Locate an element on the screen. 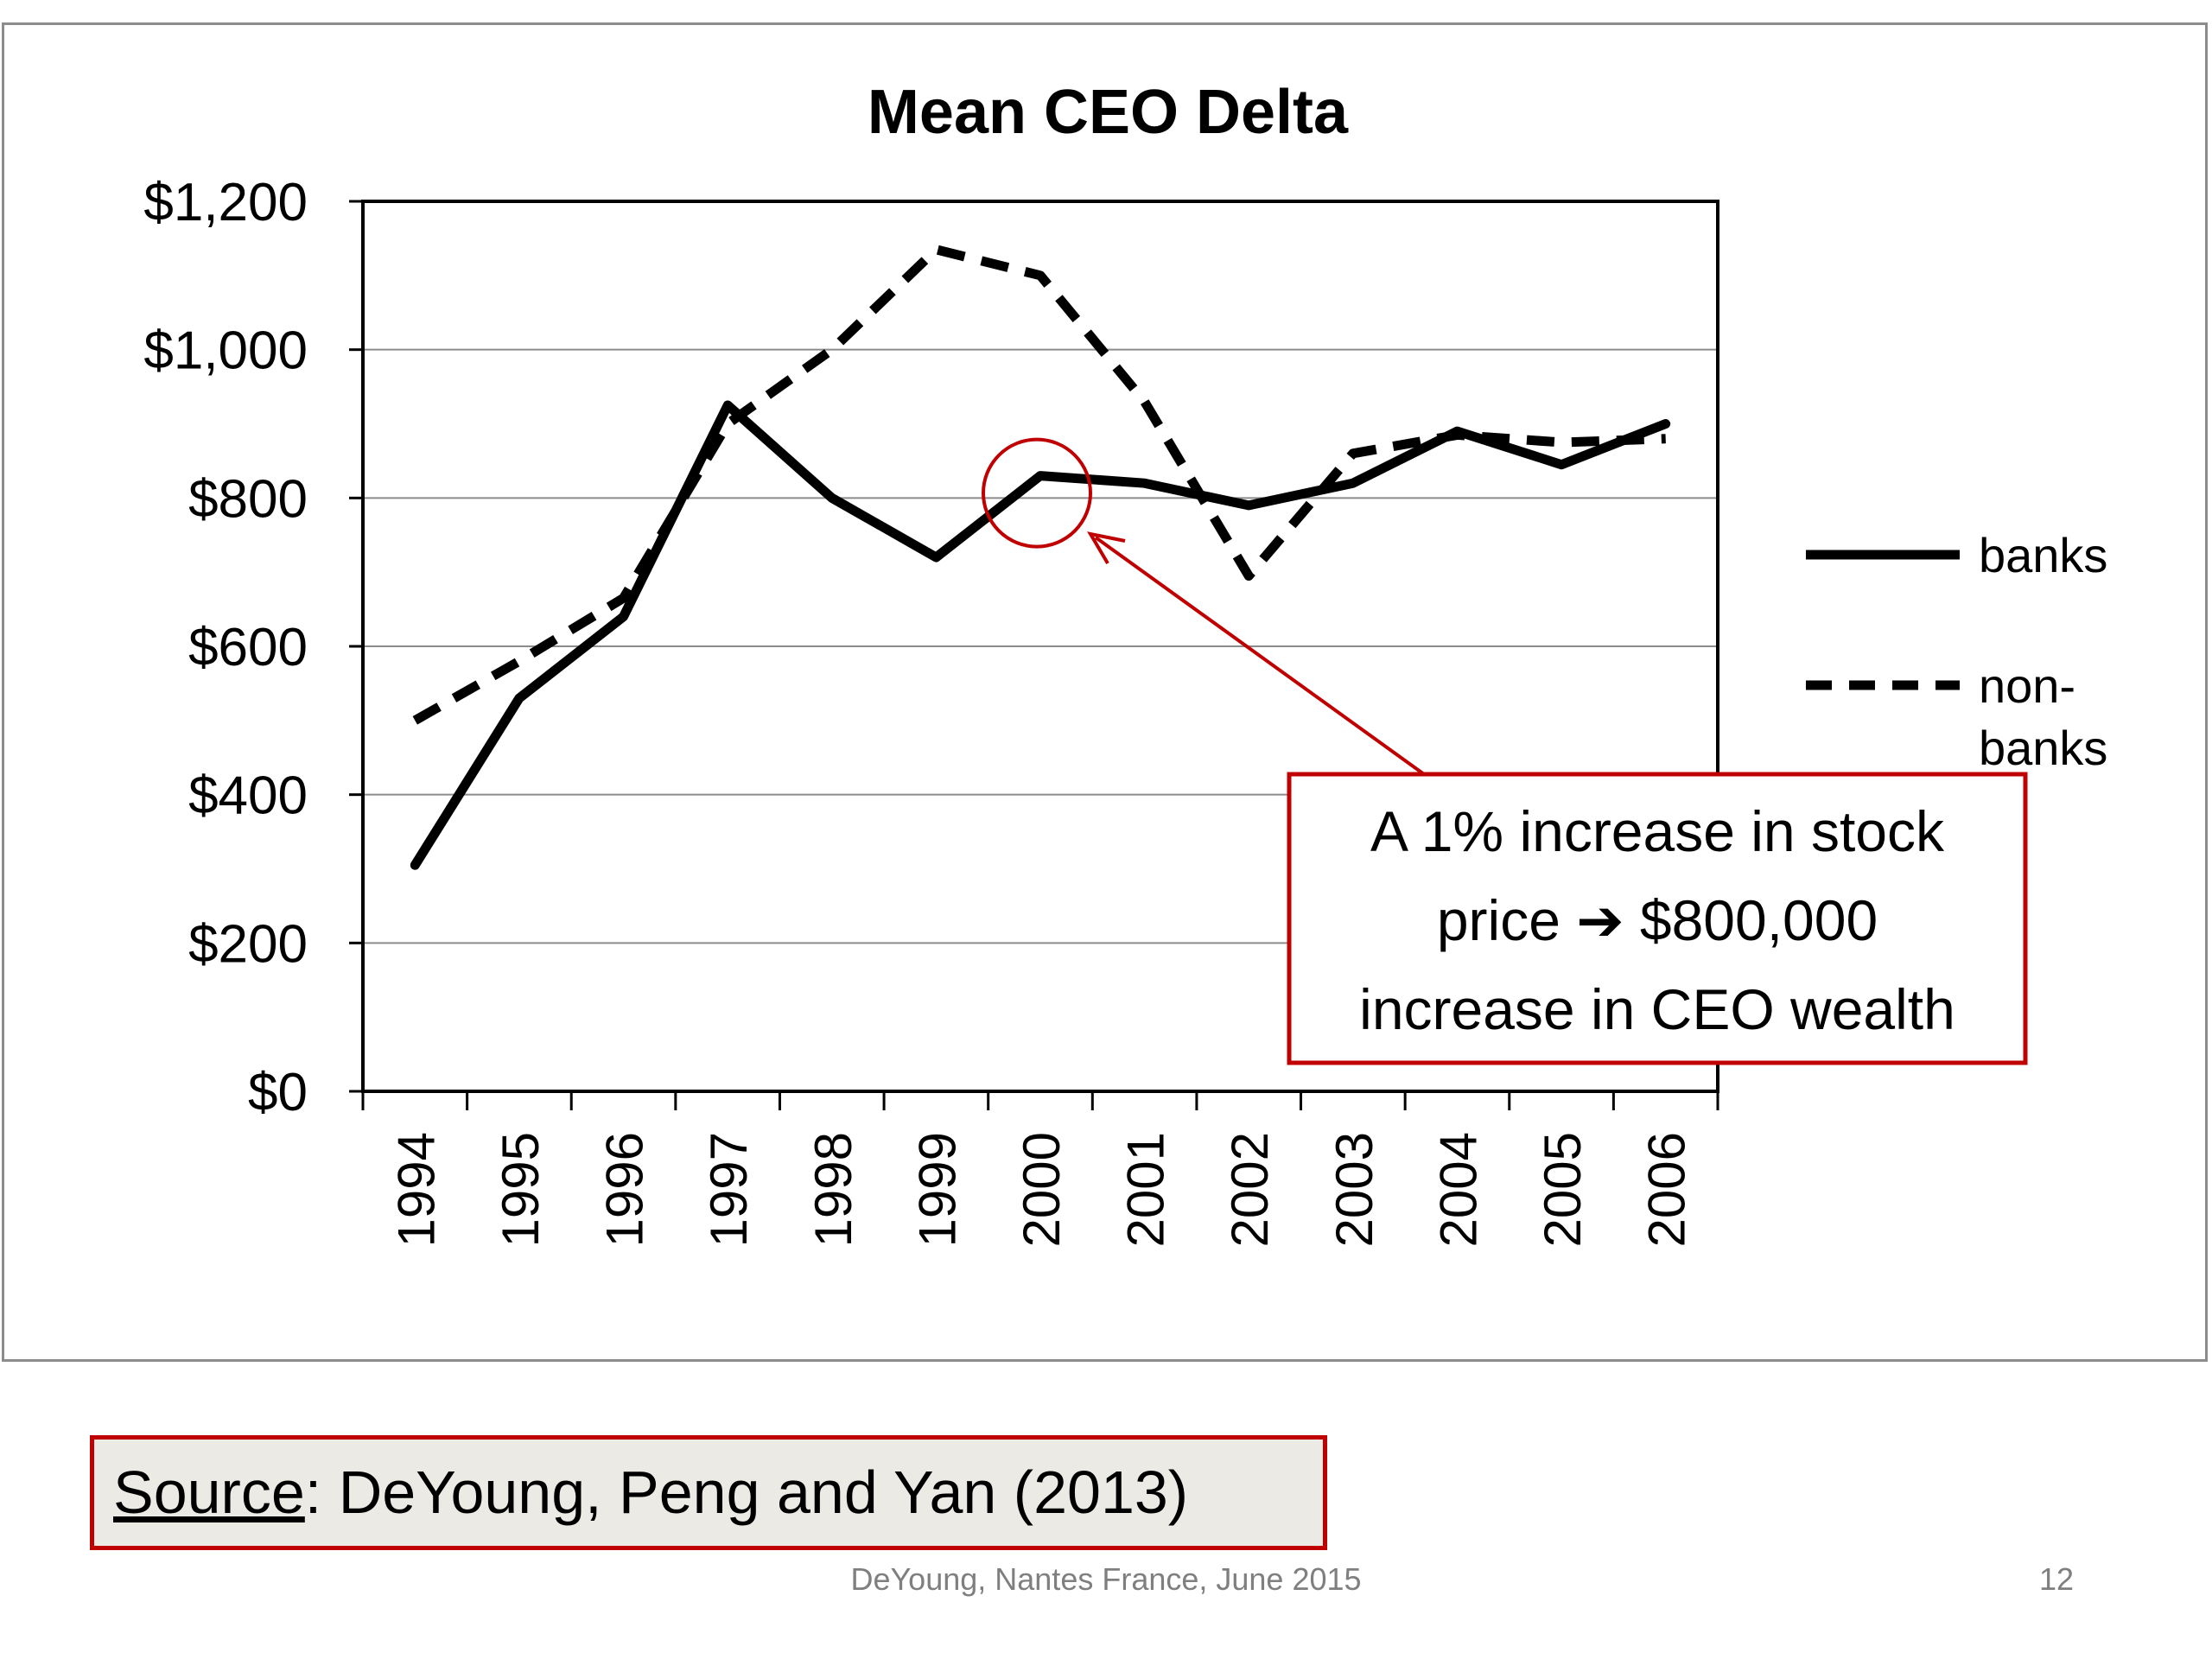 Image resolution: width=2212 pixels, height=1659 pixels. x-tick-label: 1999 is located at coordinates (937, 1189).